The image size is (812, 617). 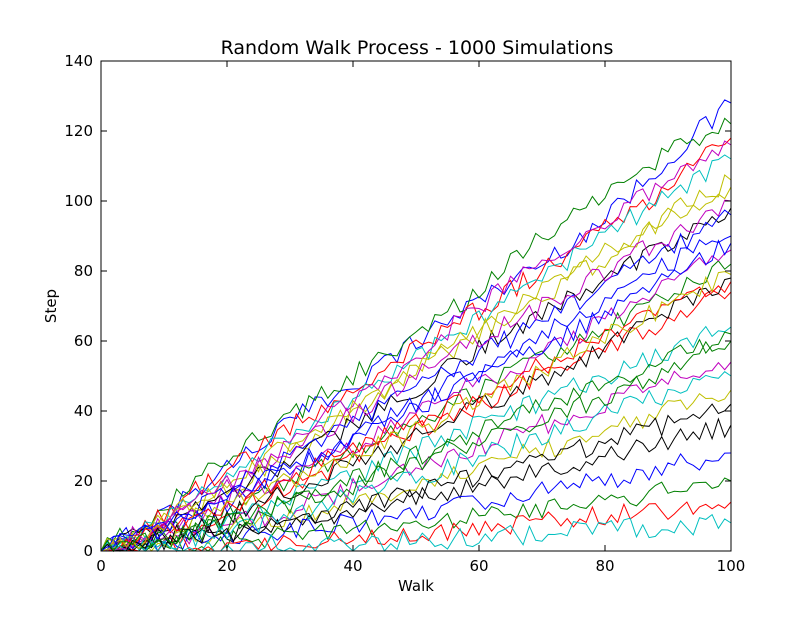 What do you see at coordinates (78, 61) in the screenshot?
I see `y-tick-label: 140` at bounding box center [78, 61].